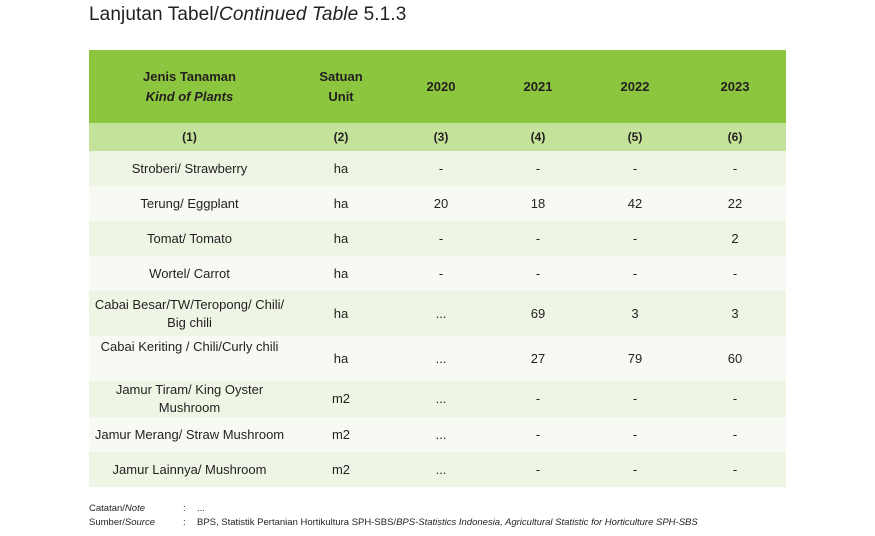  What do you see at coordinates (735, 86) in the screenshot?
I see `header-year-2023: 2023` at bounding box center [735, 86].